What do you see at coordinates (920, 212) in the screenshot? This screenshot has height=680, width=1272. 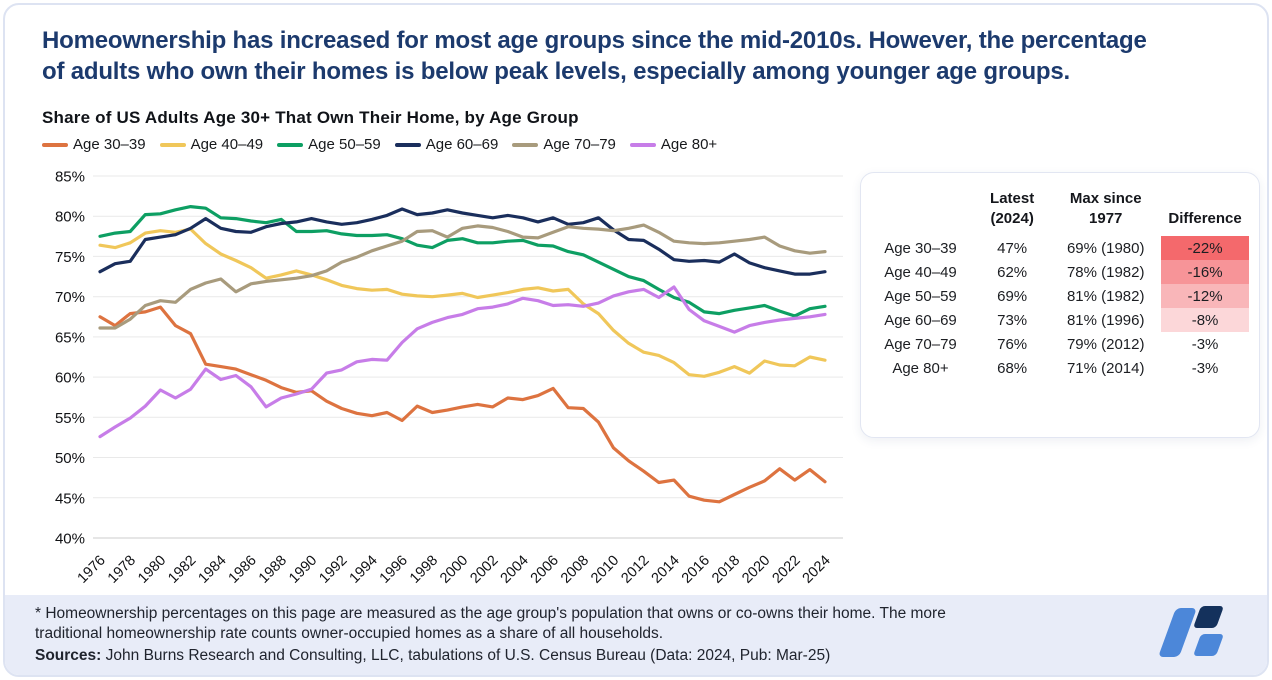 I see `stats-header-blank` at bounding box center [920, 212].